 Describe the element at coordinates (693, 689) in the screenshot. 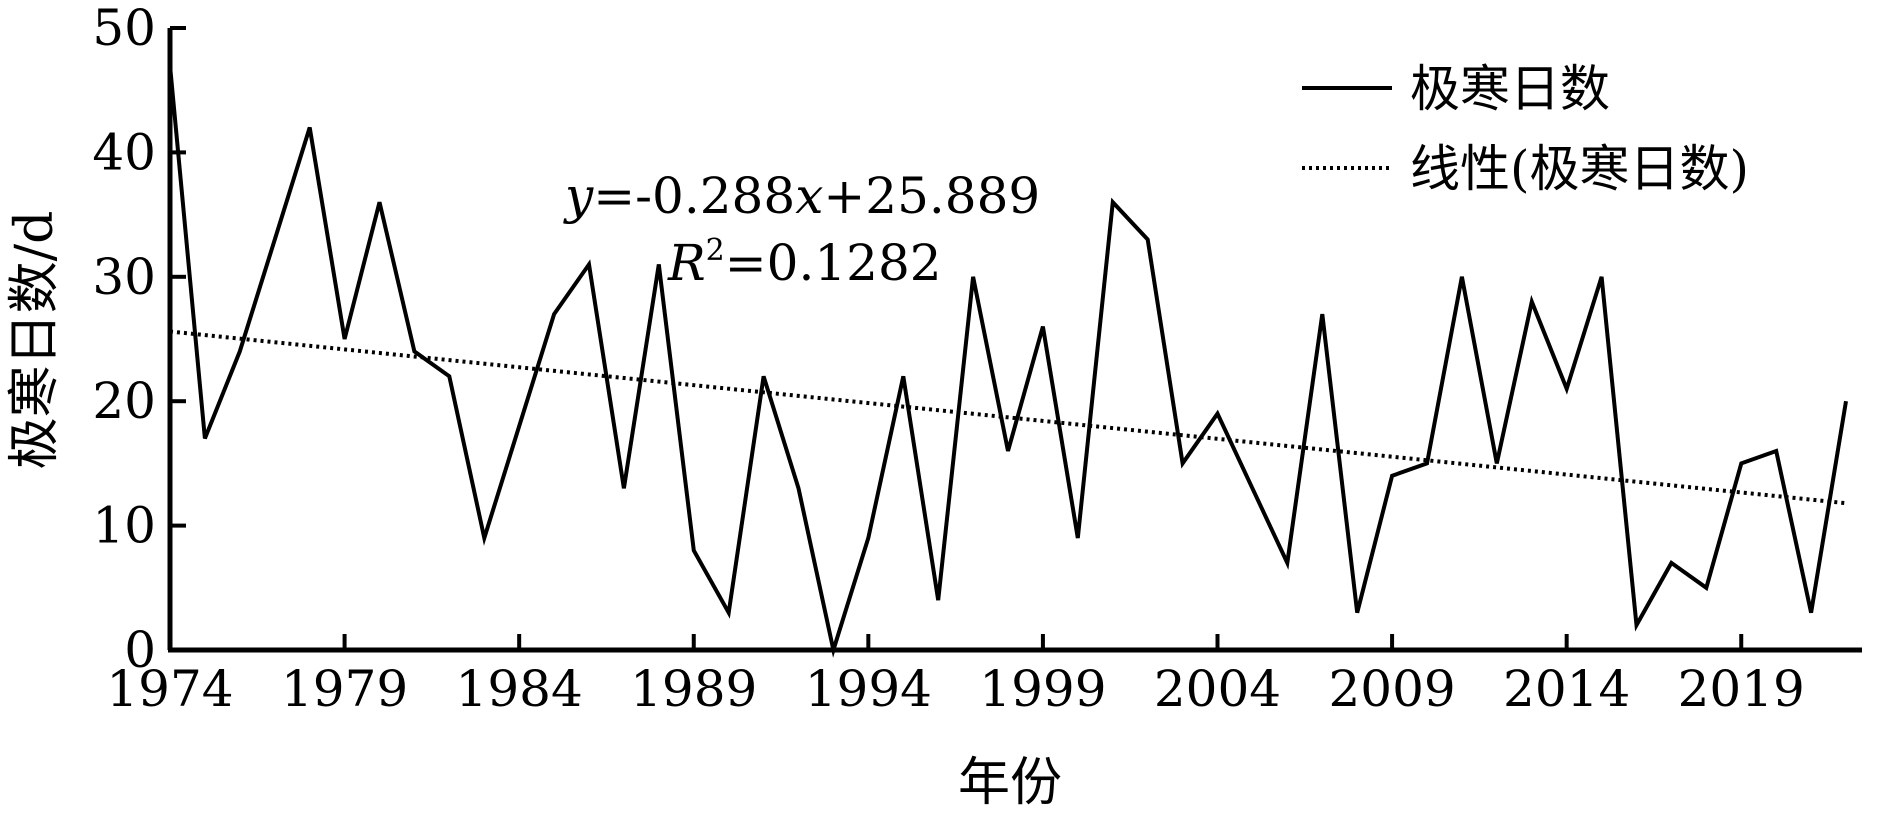

I see `x-tick-label-1989: 1989` at that location.